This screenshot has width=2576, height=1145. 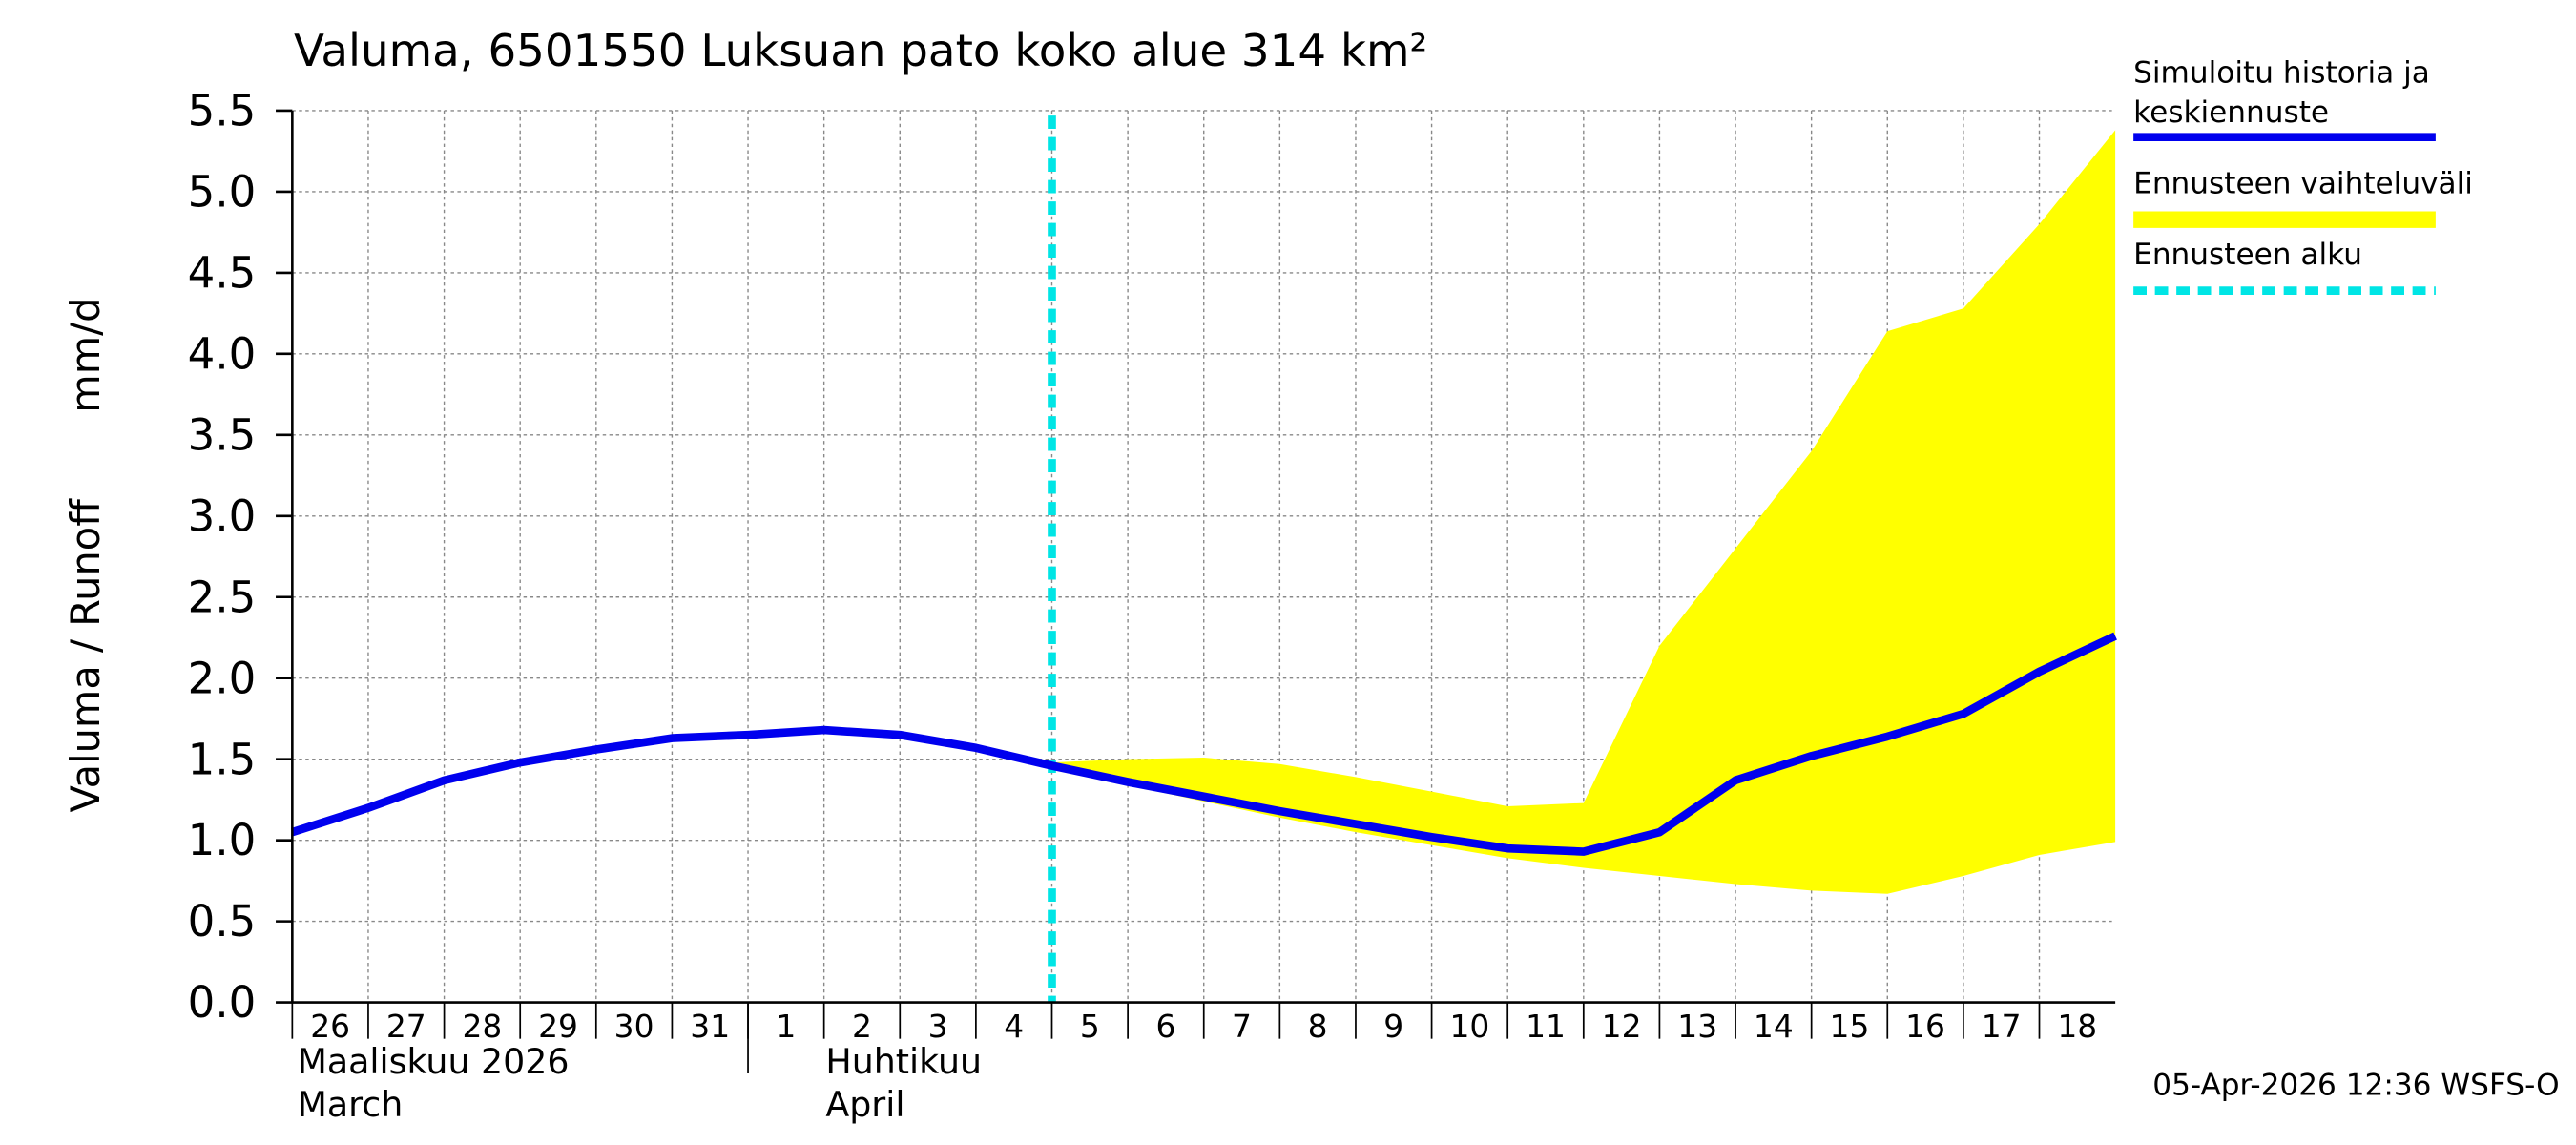 What do you see at coordinates (222, 516) in the screenshot?
I see `y-tick-label: 3.0` at bounding box center [222, 516].